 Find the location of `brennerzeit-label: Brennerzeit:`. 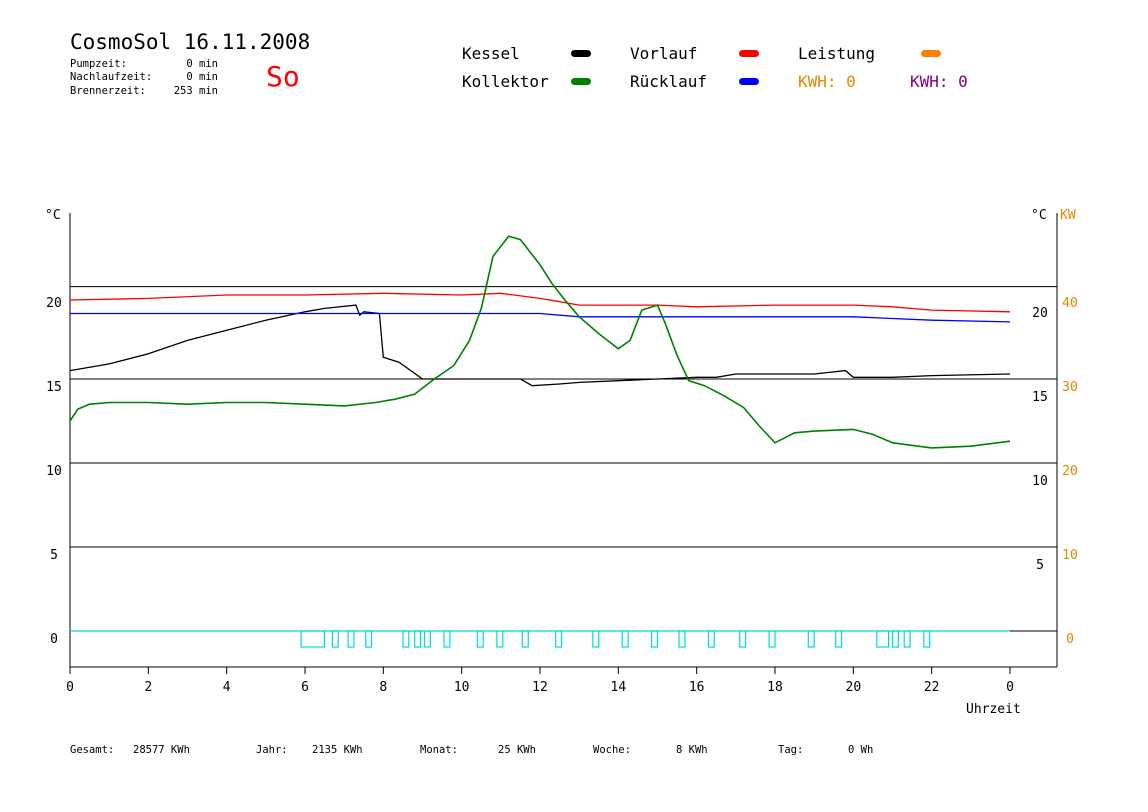

brennerzeit-label: Brennerzeit: is located at coordinates (108, 91).